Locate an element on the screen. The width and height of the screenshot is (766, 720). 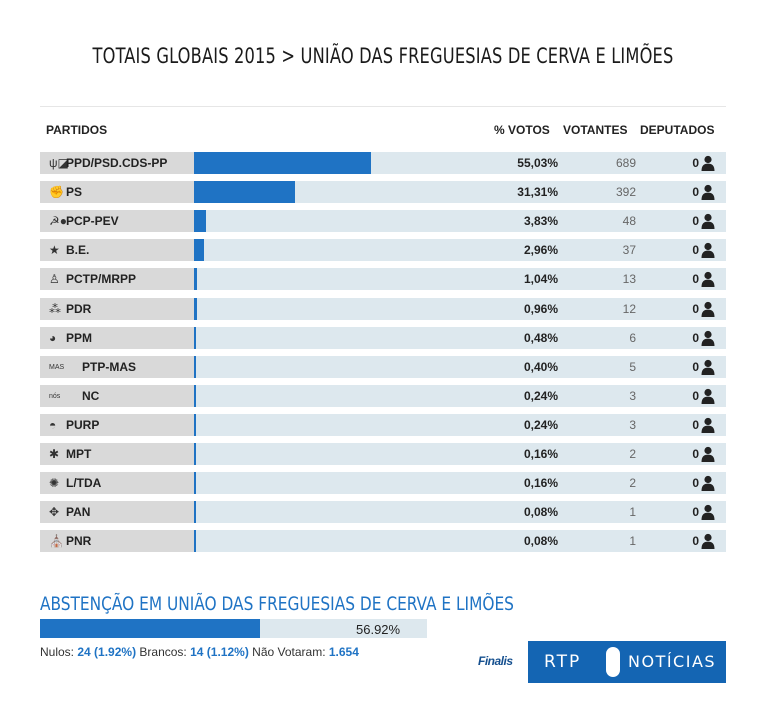
nao-votaram-label: Não Votaram: is located at coordinates (289, 652).